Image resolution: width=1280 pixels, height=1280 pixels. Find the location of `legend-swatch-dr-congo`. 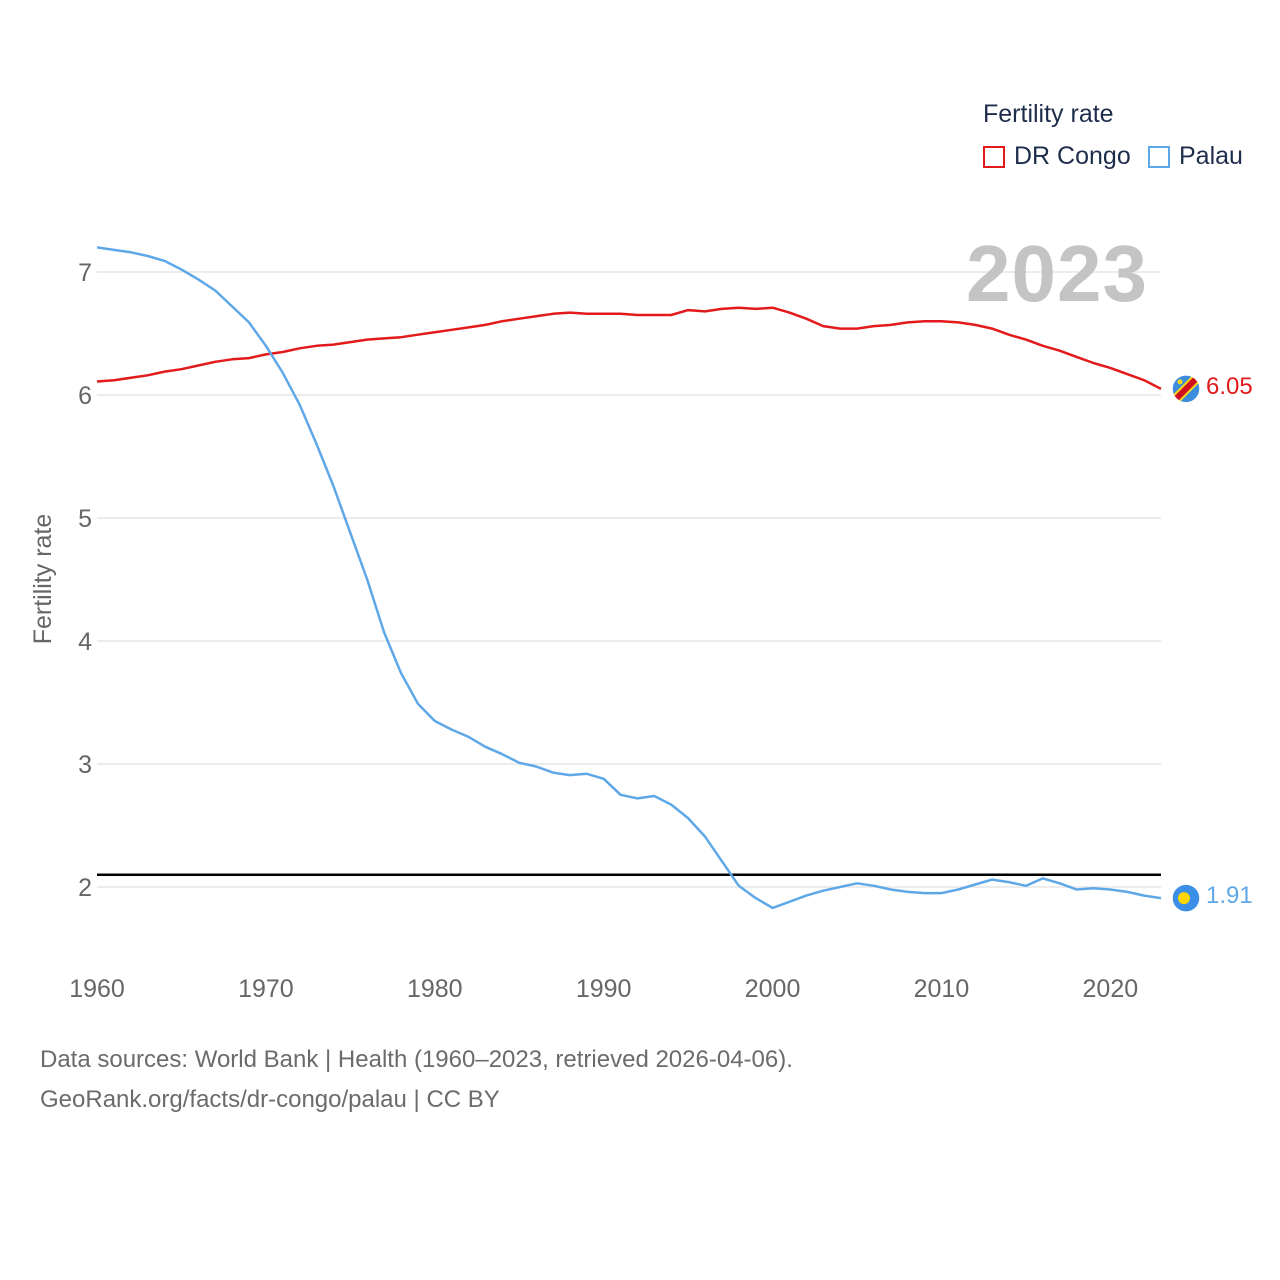

legend-swatch-dr-congo is located at coordinates (994, 156).